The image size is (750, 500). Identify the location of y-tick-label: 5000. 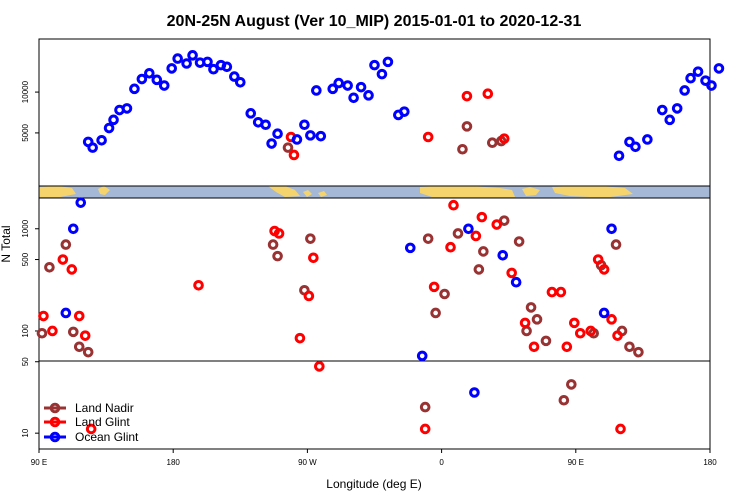
(25, 132).